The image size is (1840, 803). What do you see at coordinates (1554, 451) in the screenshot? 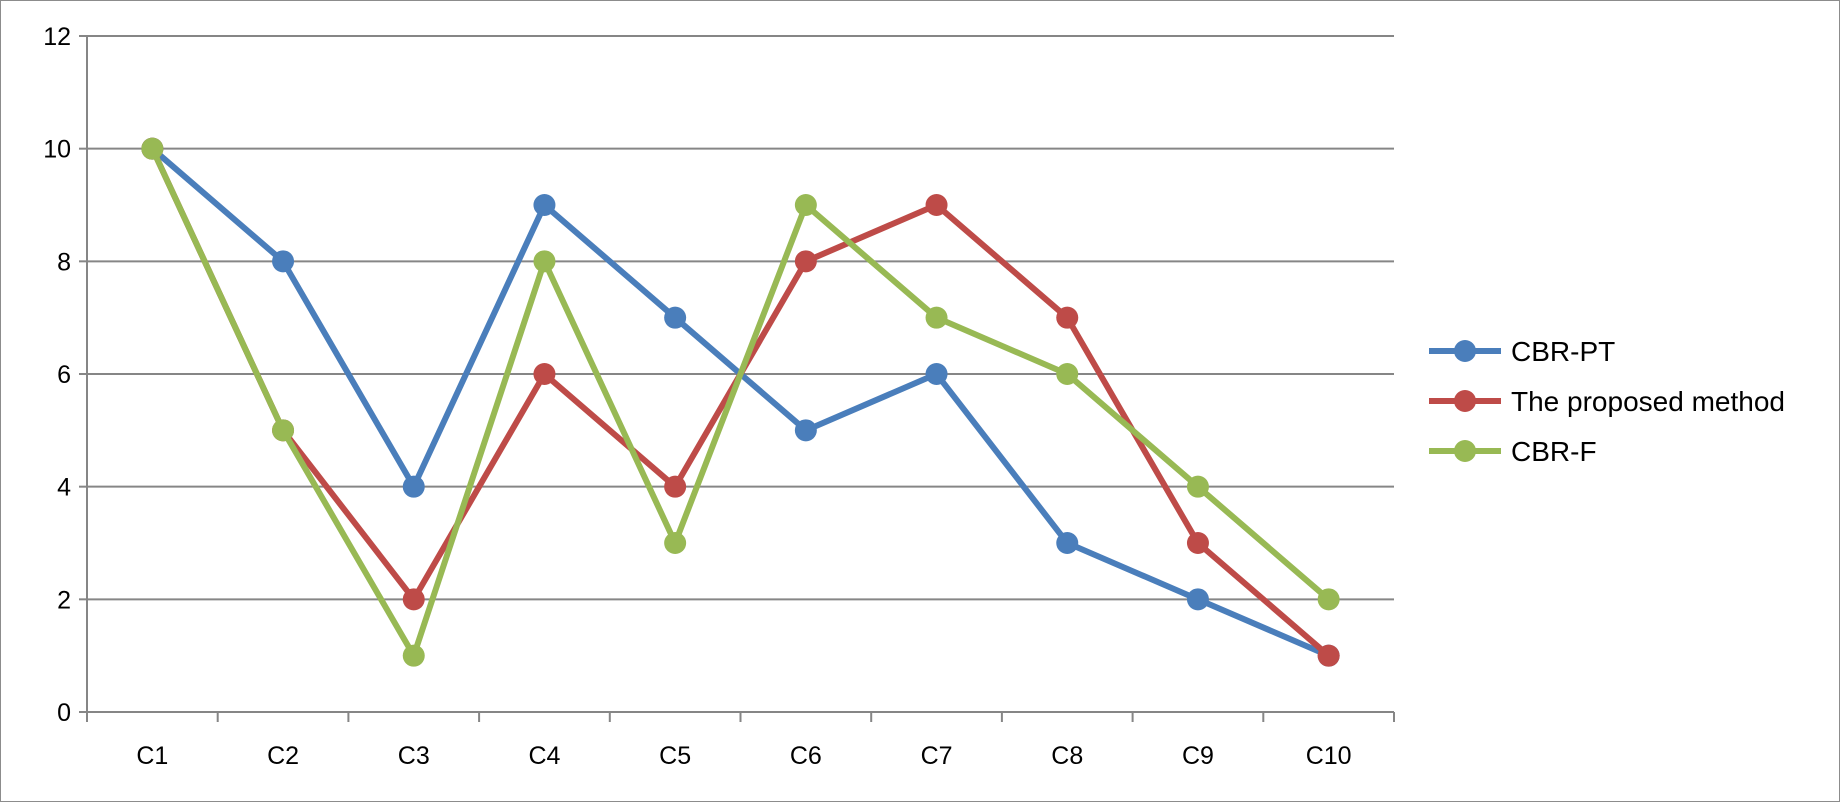
I see `legend-label: CBR-F` at bounding box center [1554, 451].